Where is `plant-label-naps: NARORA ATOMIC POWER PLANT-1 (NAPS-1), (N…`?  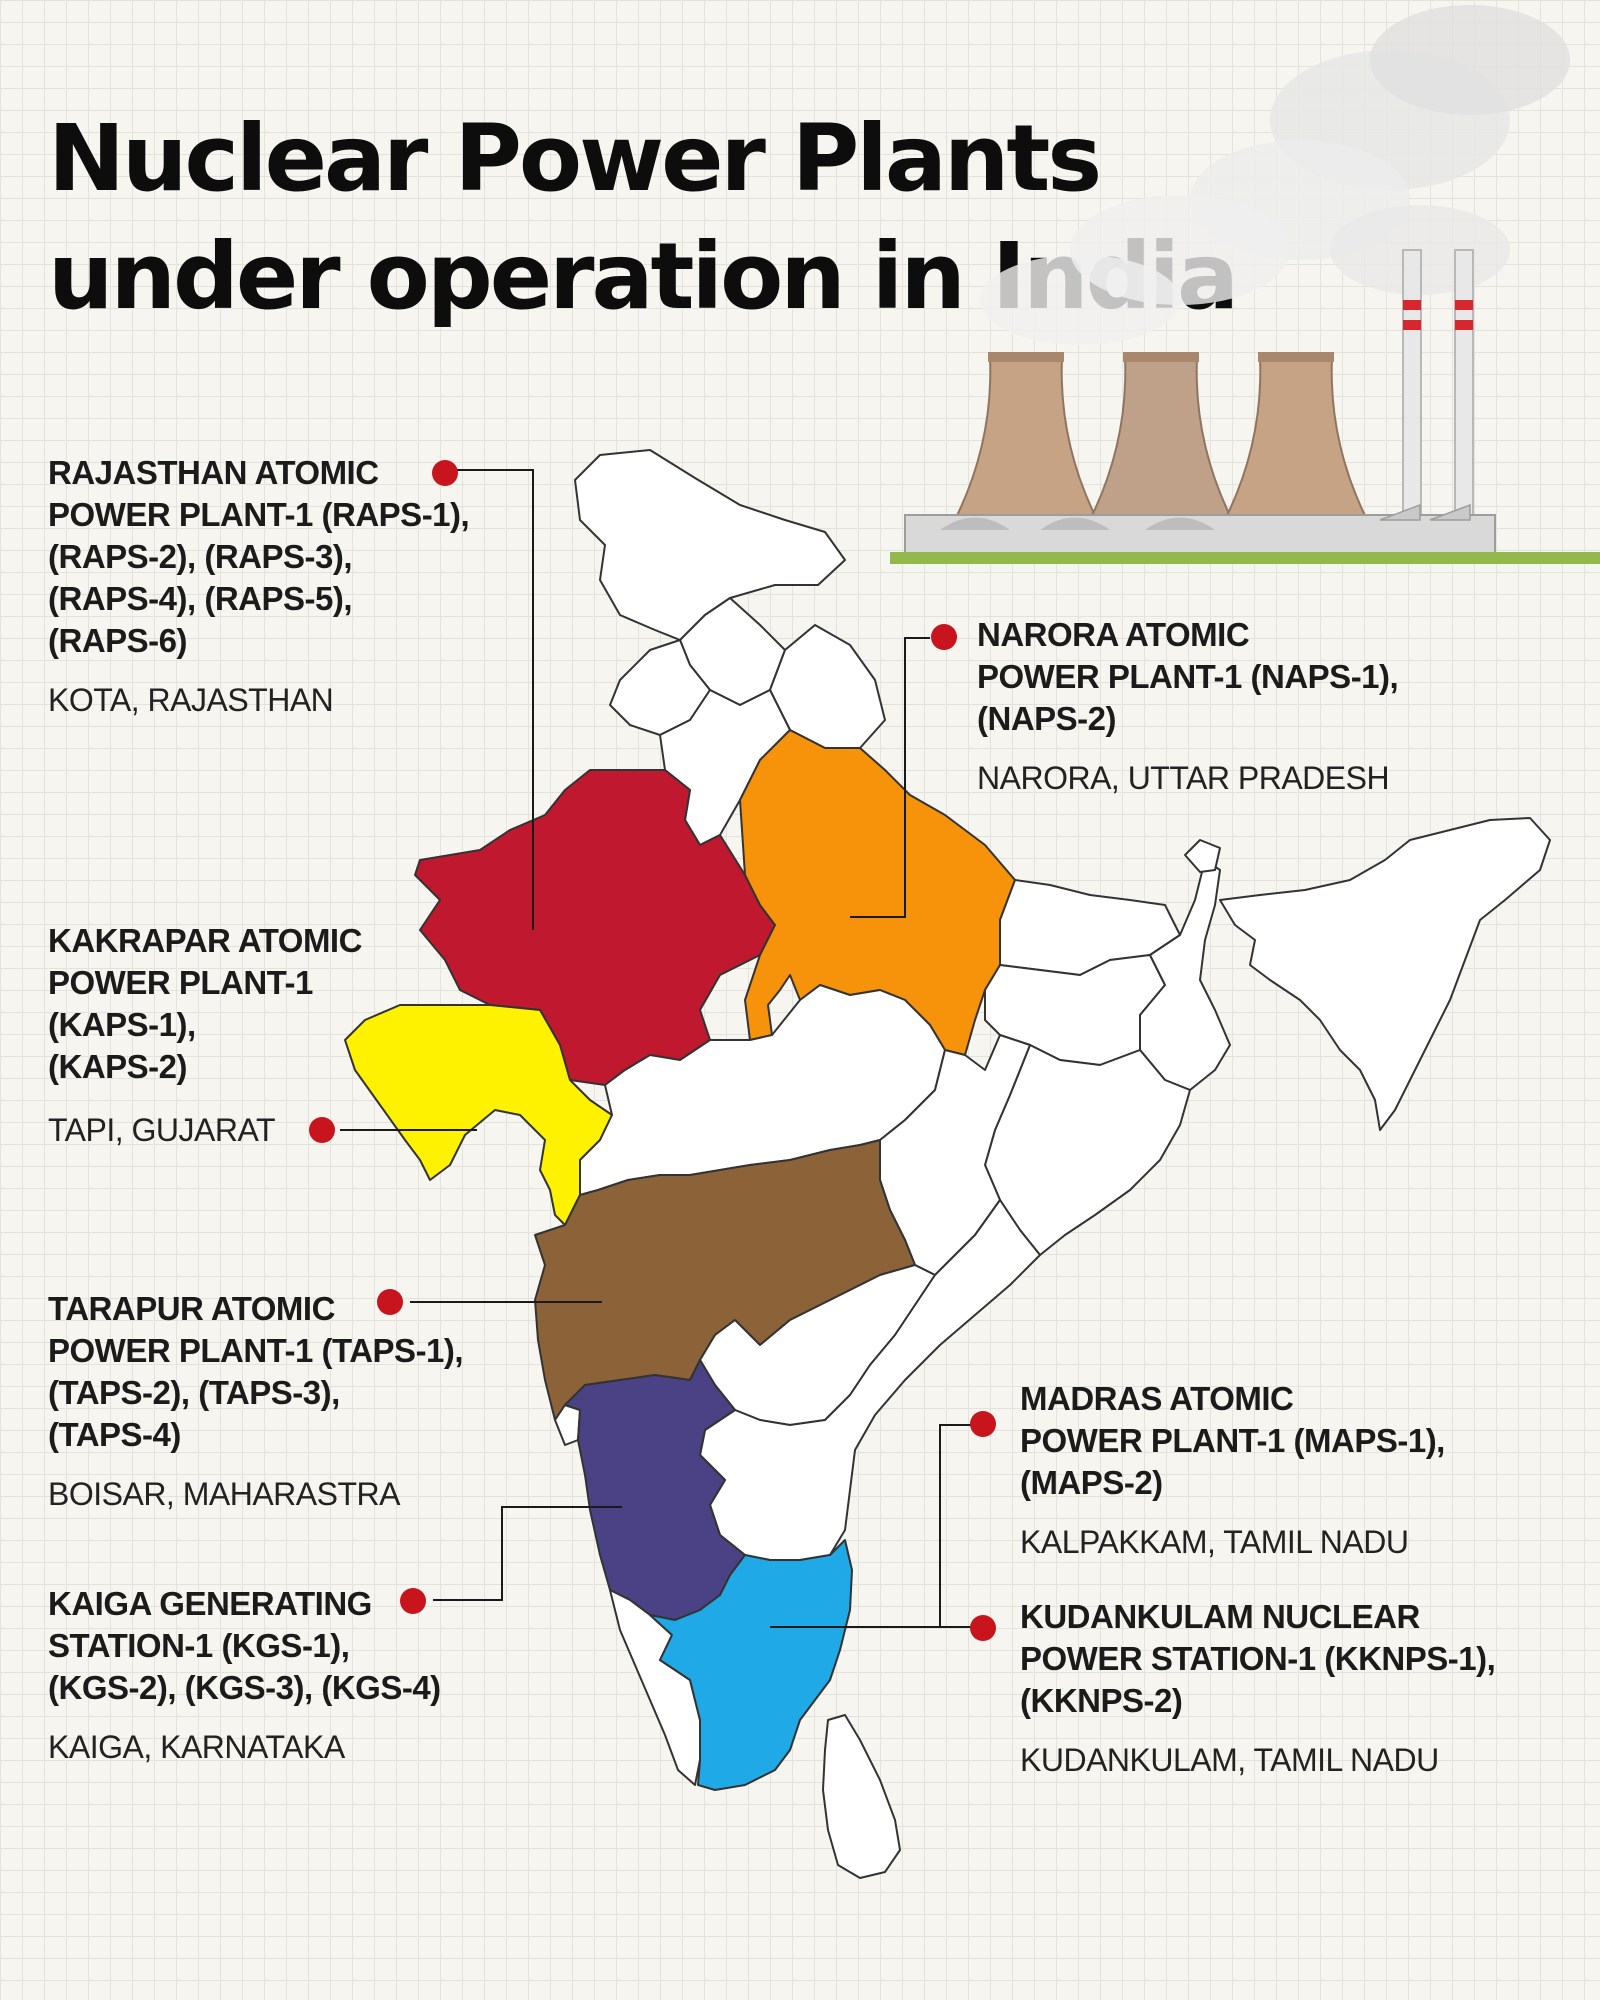
plant-label-naps: NARORA ATOMIC POWER PLANT-1 (NAPS-1), (N… is located at coordinates (1188, 706).